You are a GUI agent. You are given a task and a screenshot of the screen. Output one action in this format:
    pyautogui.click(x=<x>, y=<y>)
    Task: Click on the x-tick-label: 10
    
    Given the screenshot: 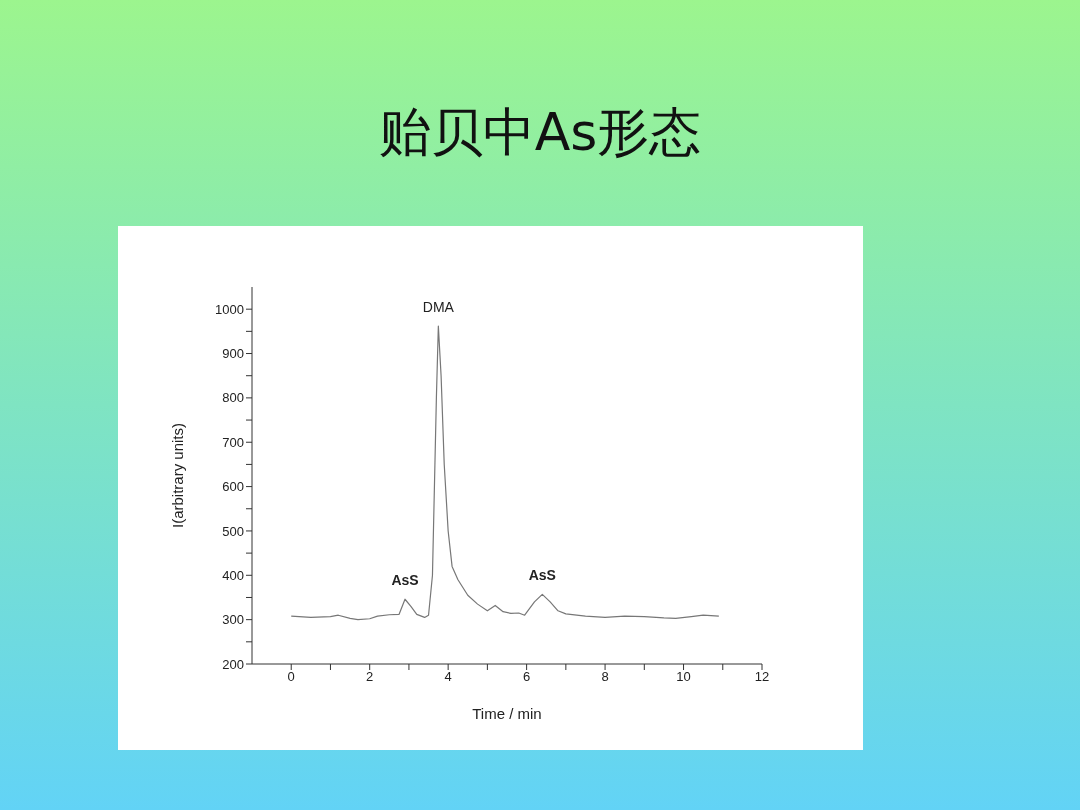 What is the action you would take?
    pyautogui.click(x=683, y=677)
    